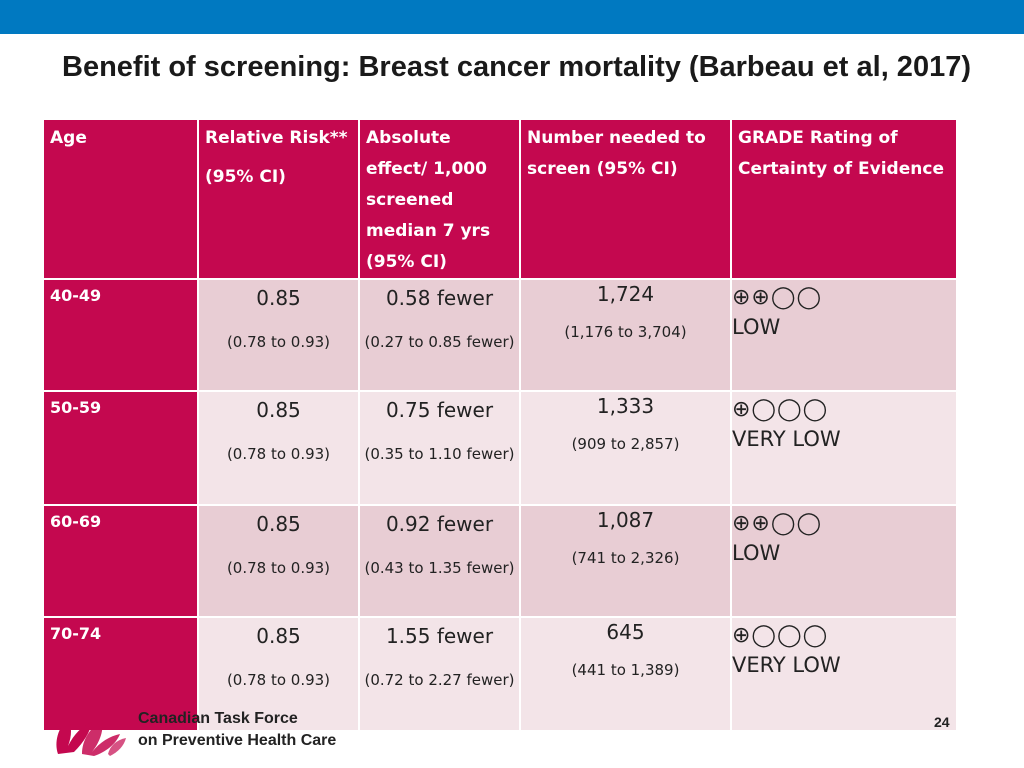 Image resolution: width=1024 pixels, height=768 pixels. What do you see at coordinates (120, 199) in the screenshot?
I see `header-age: Age` at bounding box center [120, 199].